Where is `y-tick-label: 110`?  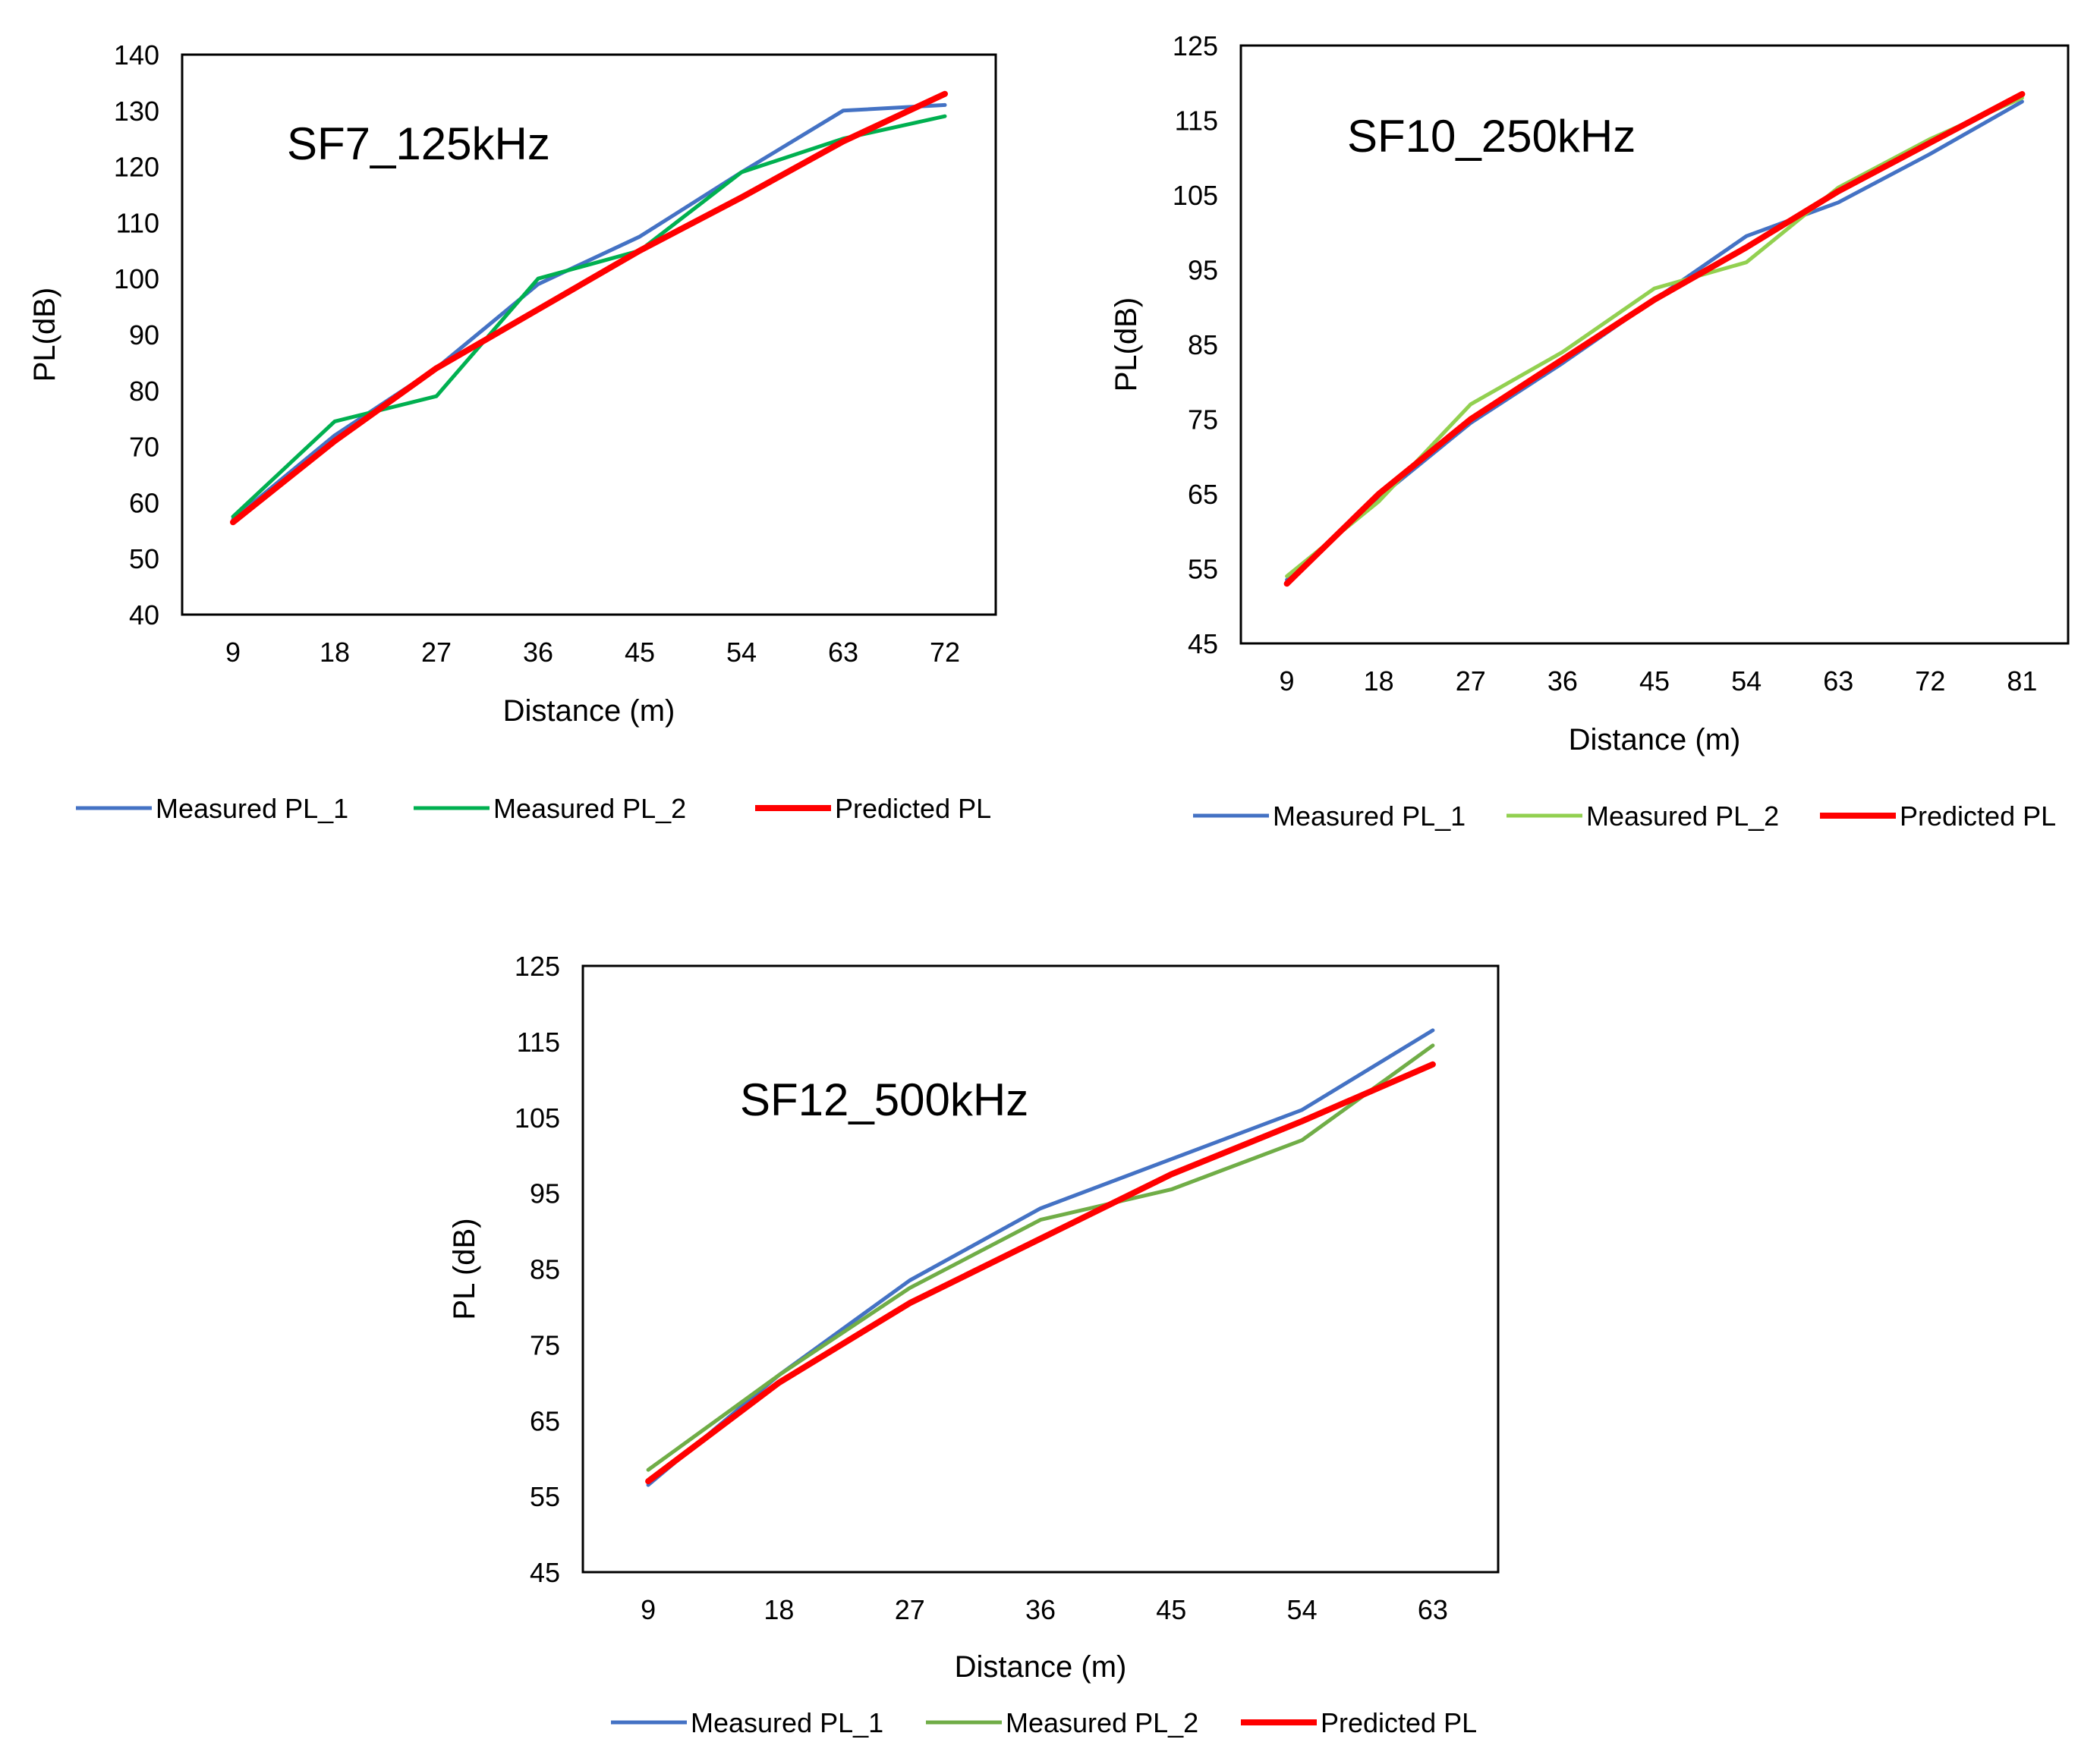
y-tick-label: 110 is located at coordinates (138, 222).